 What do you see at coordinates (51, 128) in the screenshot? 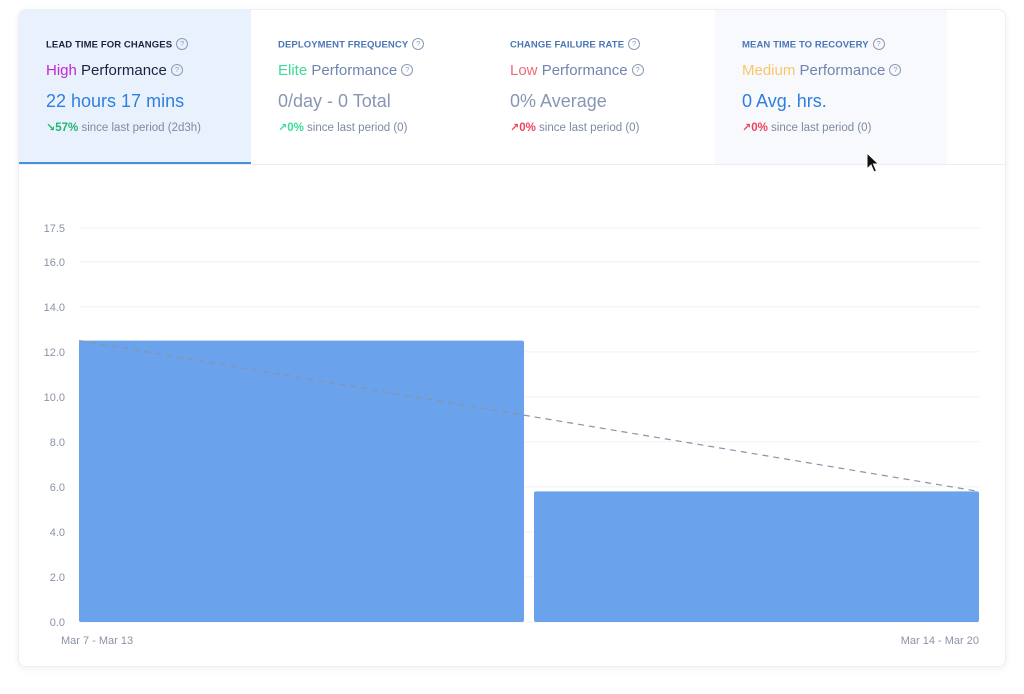
I see `trend-arrow-icon: ↘` at bounding box center [51, 128].